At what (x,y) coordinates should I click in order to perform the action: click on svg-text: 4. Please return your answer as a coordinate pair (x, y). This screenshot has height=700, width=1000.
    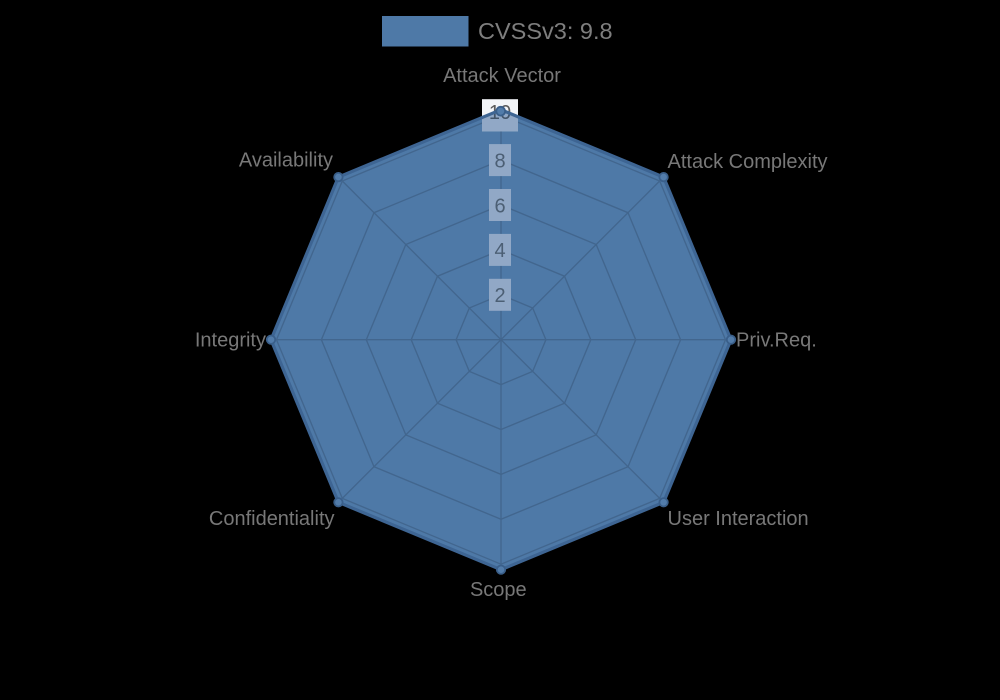
    Looking at the image, I should click on (499, 251).